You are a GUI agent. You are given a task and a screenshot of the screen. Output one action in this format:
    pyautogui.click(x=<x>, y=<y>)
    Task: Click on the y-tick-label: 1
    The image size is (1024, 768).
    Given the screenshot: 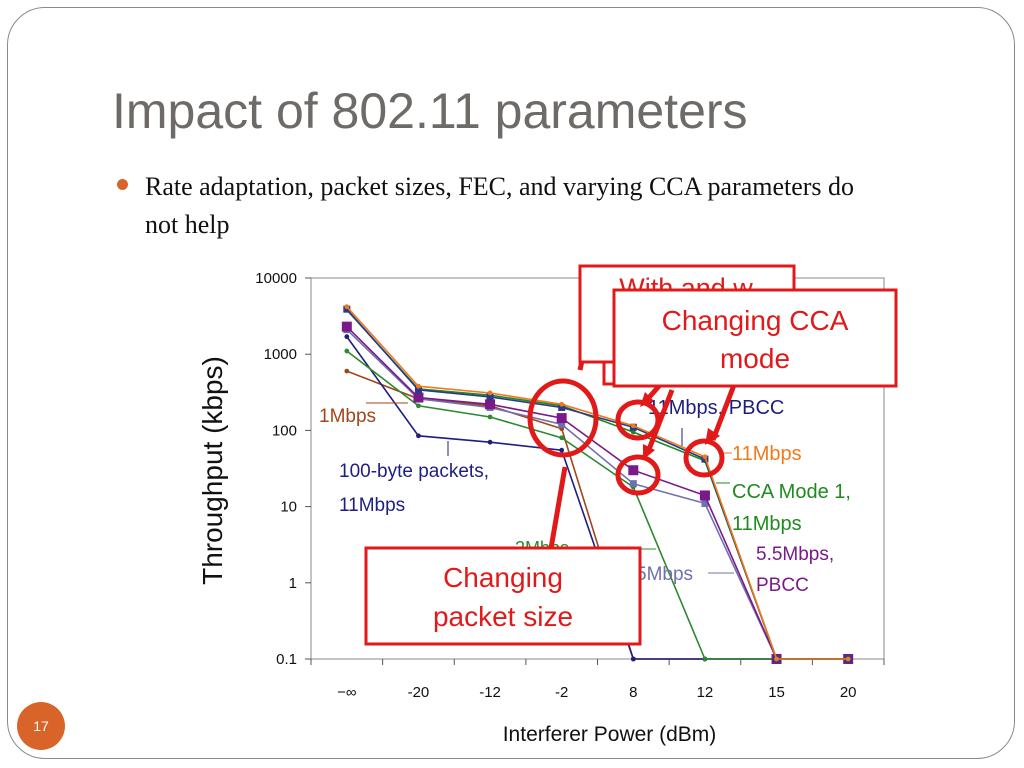 What is the action you would take?
    pyautogui.click(x=293, y=583)
    